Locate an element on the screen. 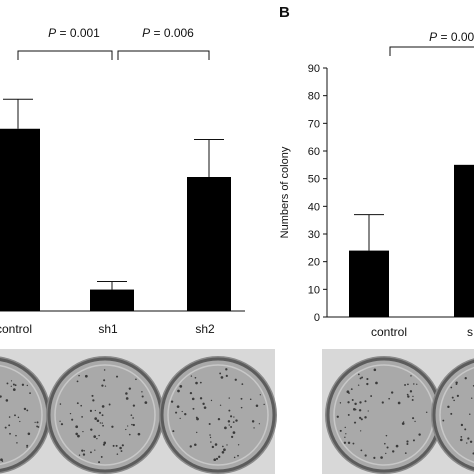 The image size is (474, 474). bar-sh2 is located at coordinates (209, 244).